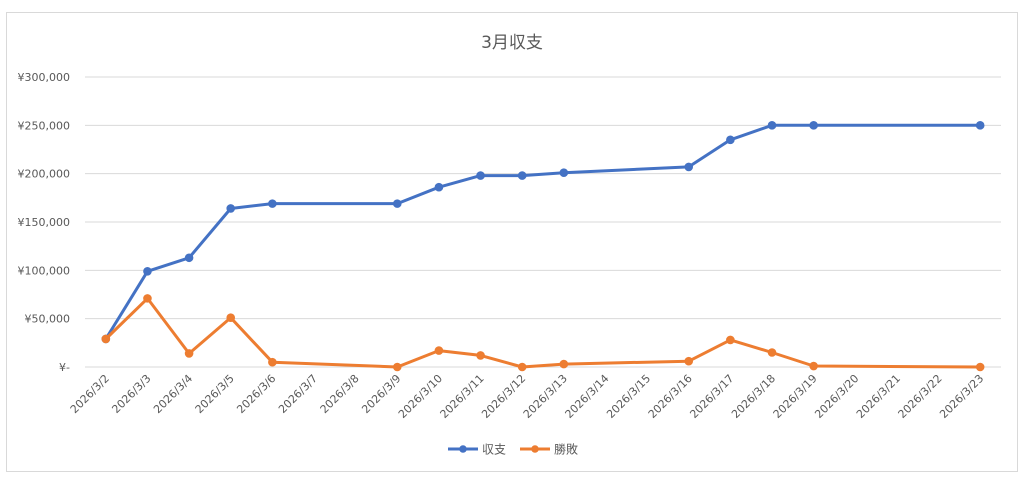 The height and width of the screenshot is (486, 1024). I want to click on x-tick-label: 2026/3/2, so click(90, 394).